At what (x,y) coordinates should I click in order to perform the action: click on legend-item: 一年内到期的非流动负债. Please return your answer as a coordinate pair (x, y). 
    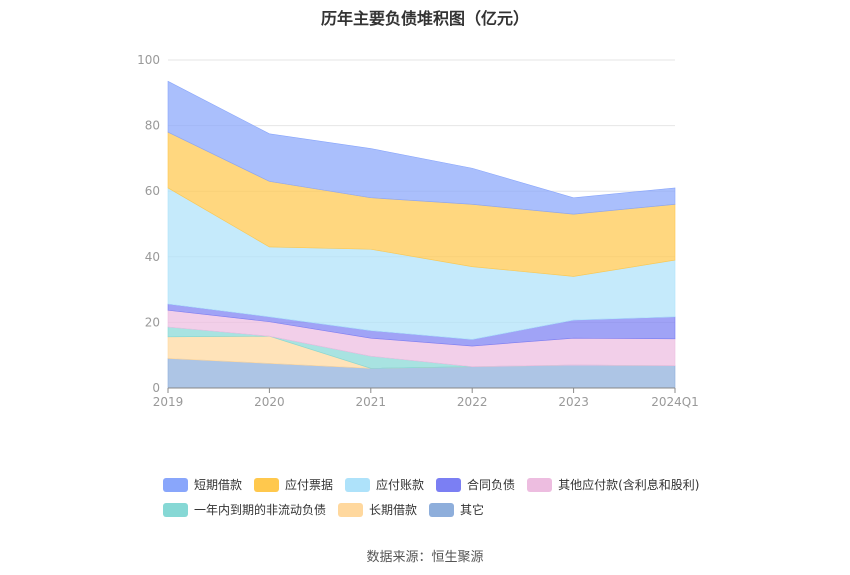
    Looking at the image, I should click on (244, 509).